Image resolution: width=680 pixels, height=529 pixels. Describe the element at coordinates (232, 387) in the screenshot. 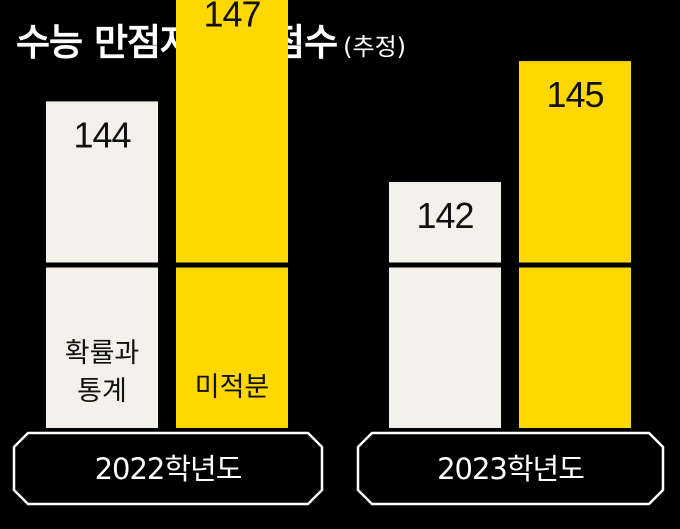

I see `series-label: 미적분` at that location.